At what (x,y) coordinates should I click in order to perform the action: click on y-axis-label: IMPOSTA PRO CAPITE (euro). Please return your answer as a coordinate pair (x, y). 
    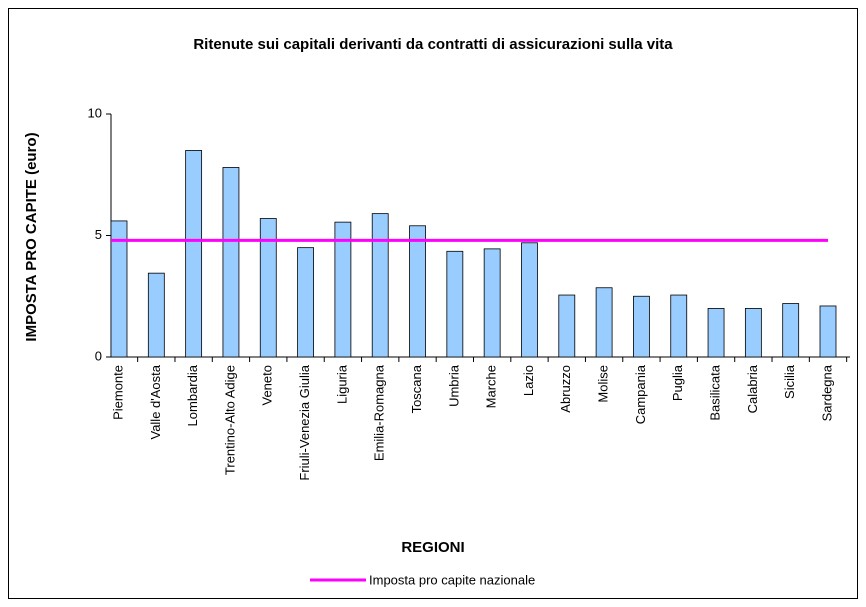
    Looking at the image, I should click on (31, 236).